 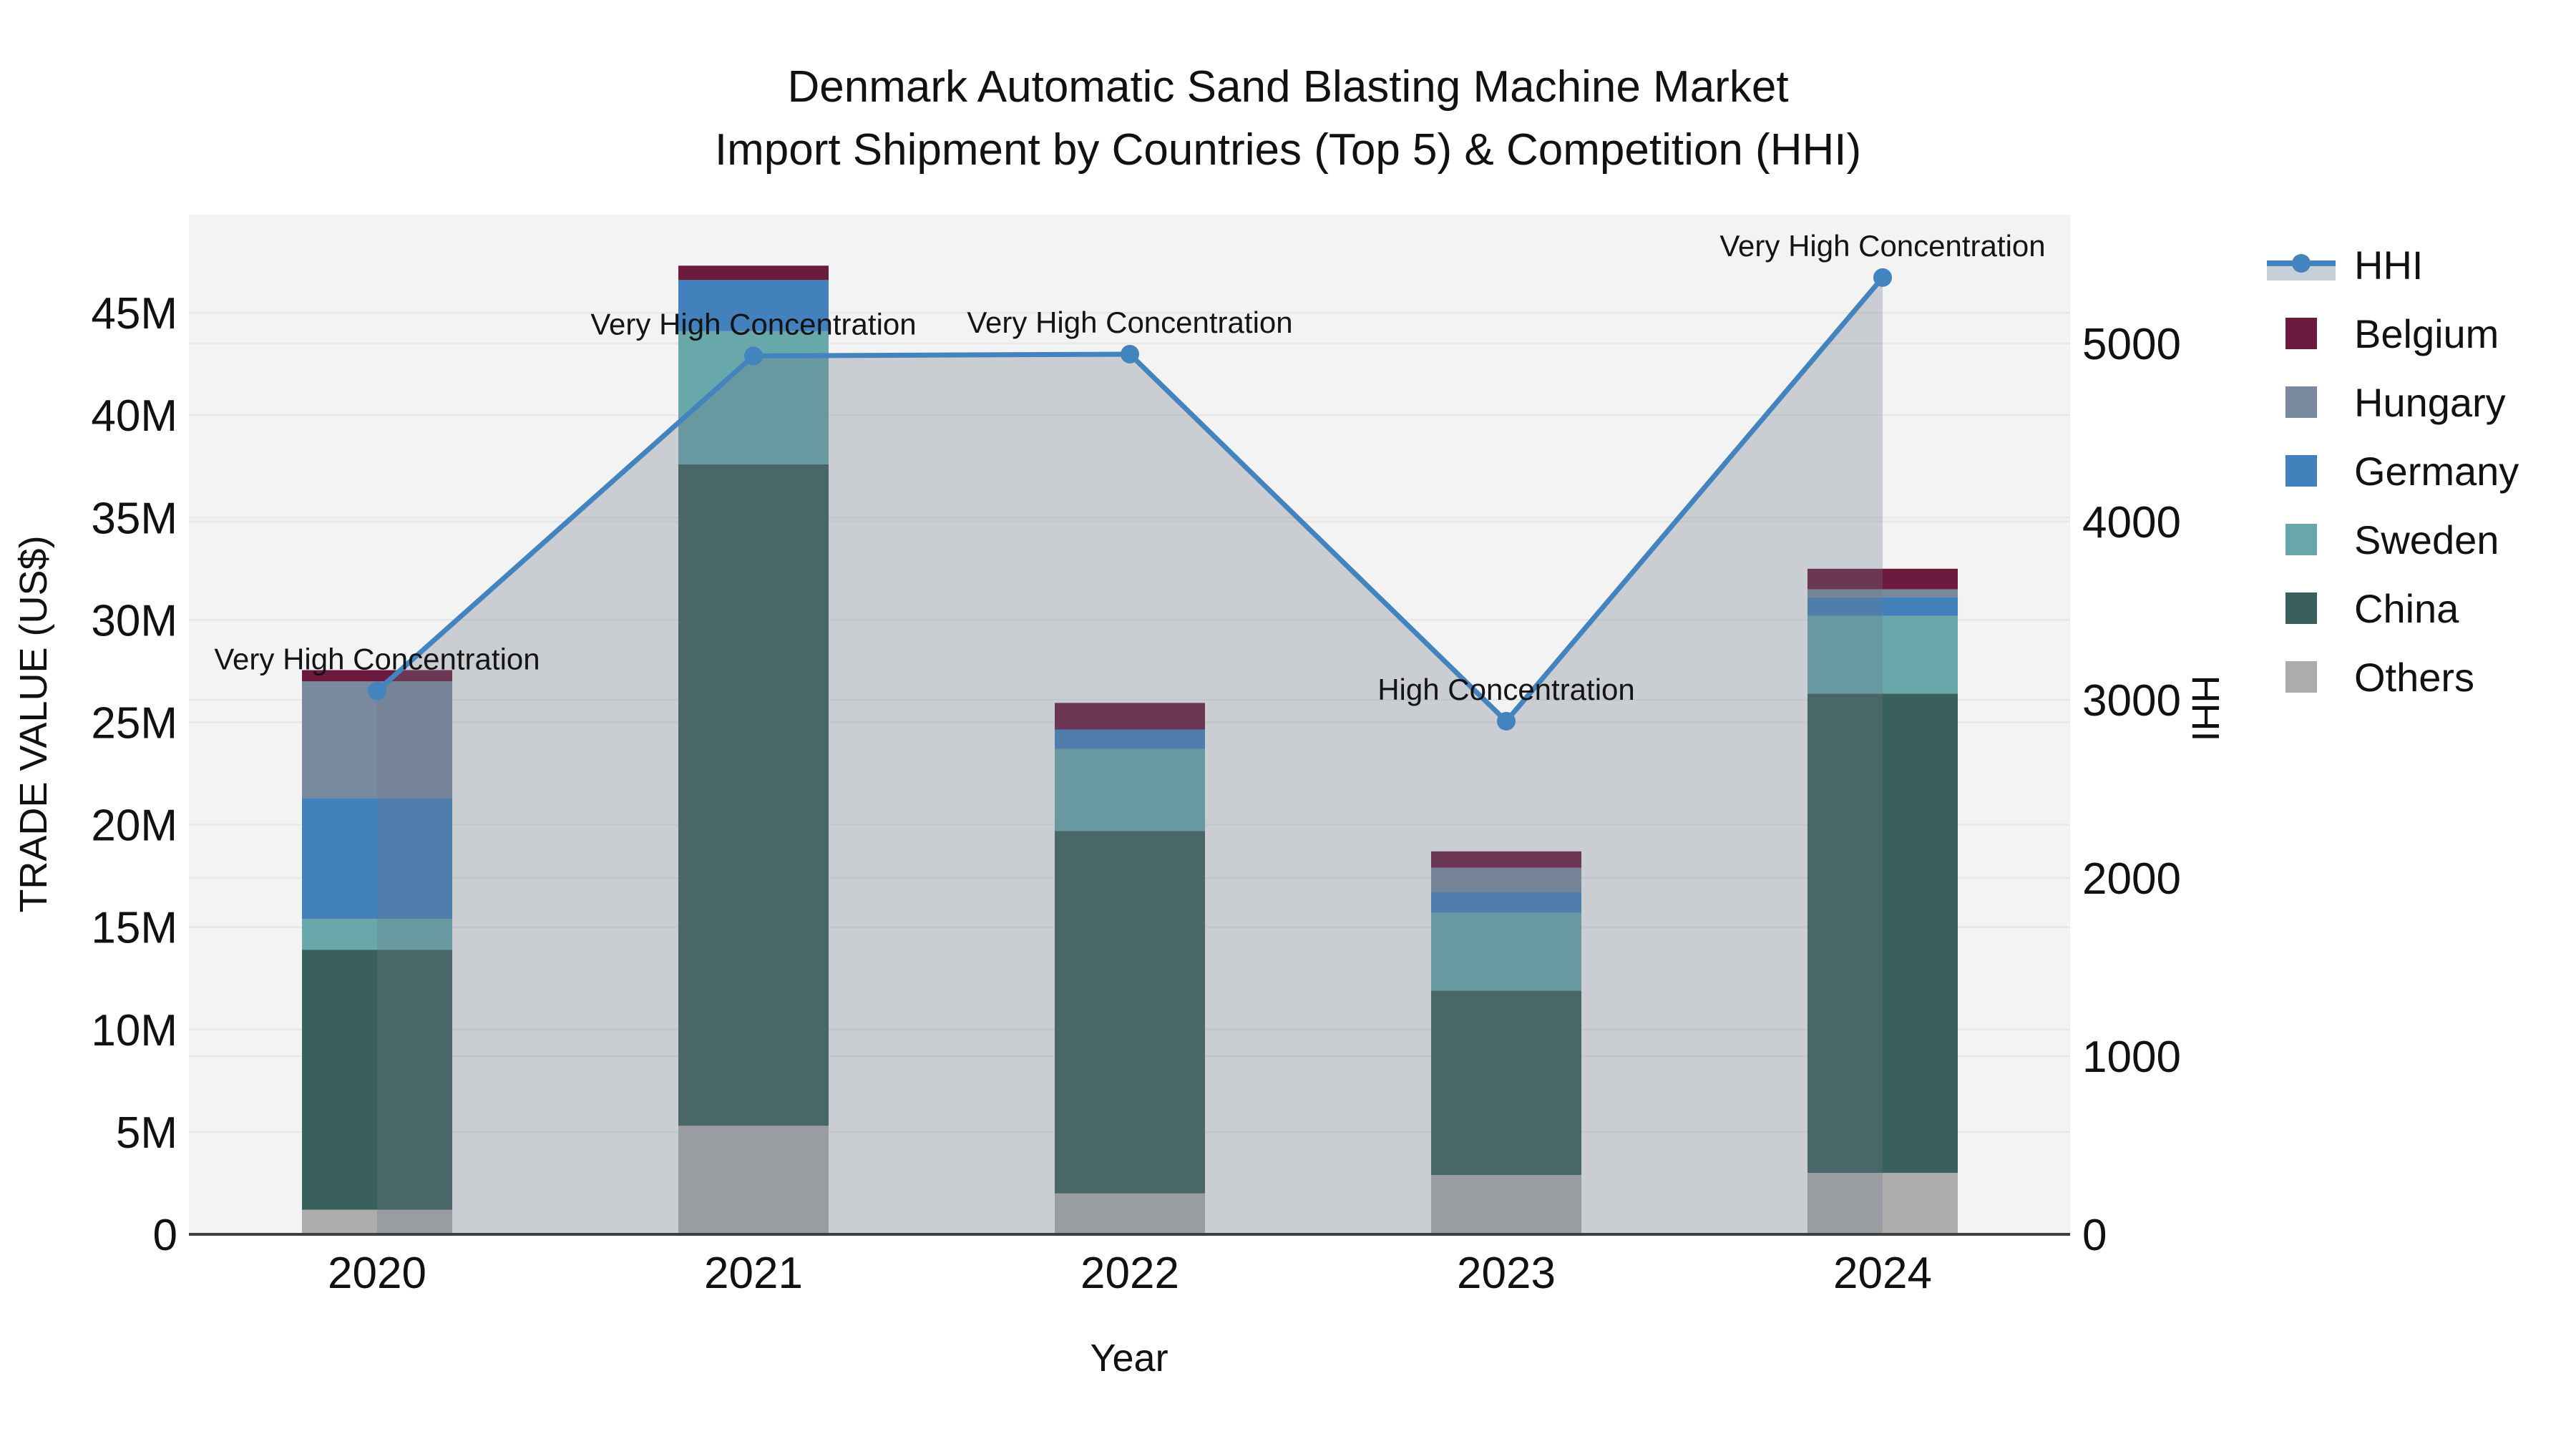 What do you see at coordinates (134, 416) in the screenshot?
I see `y-left-tick-label-40M: 40M` at bounding box center [134, 416].